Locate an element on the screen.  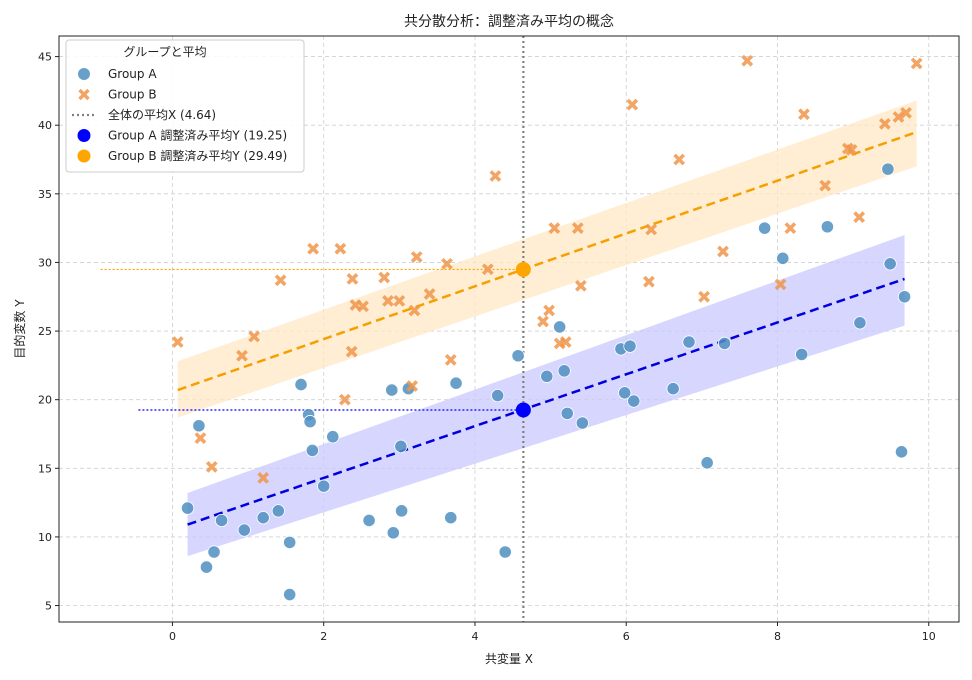
y-tick-label: 45 is located at coordinates (45, 57).